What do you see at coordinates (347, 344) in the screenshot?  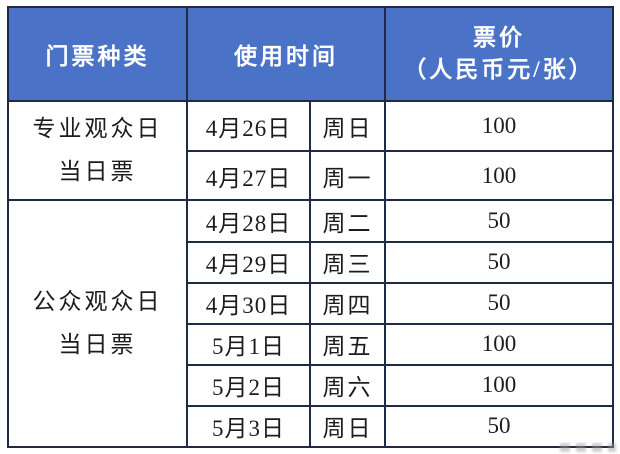 I see `cell-weekday: 周五` at bounding box center [347, 344].